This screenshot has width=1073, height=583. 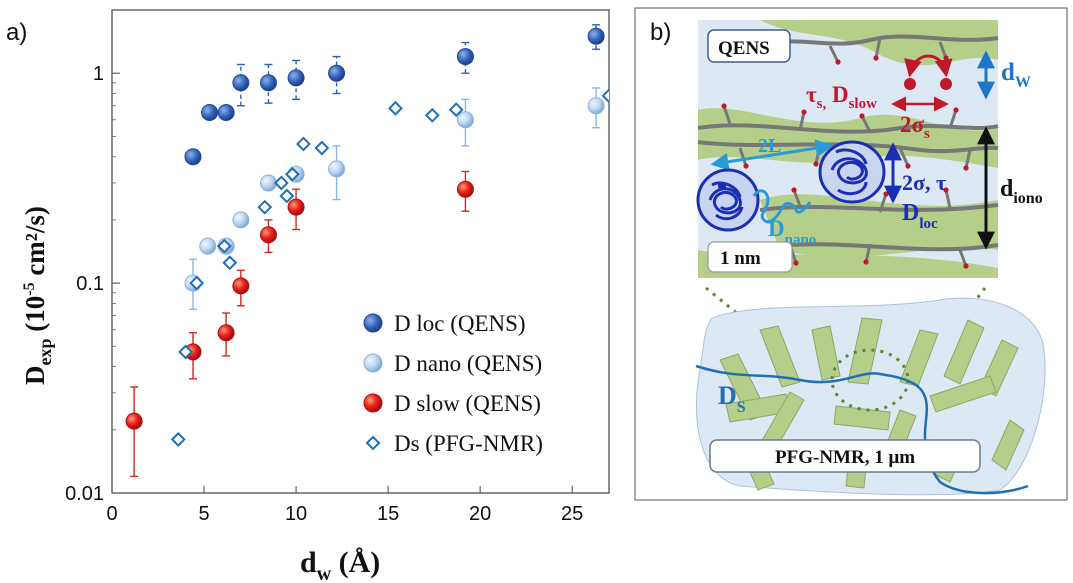 I want to click on panel-label-a: a), so click(x=16, y=32).